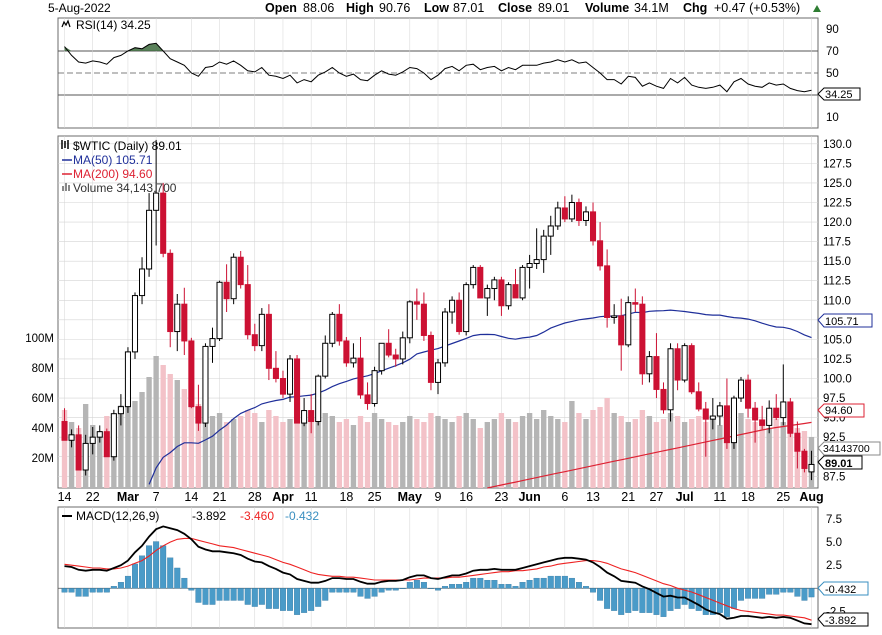  I want to click on ma50-label: MA(50) 105.71, so click(113, 160).